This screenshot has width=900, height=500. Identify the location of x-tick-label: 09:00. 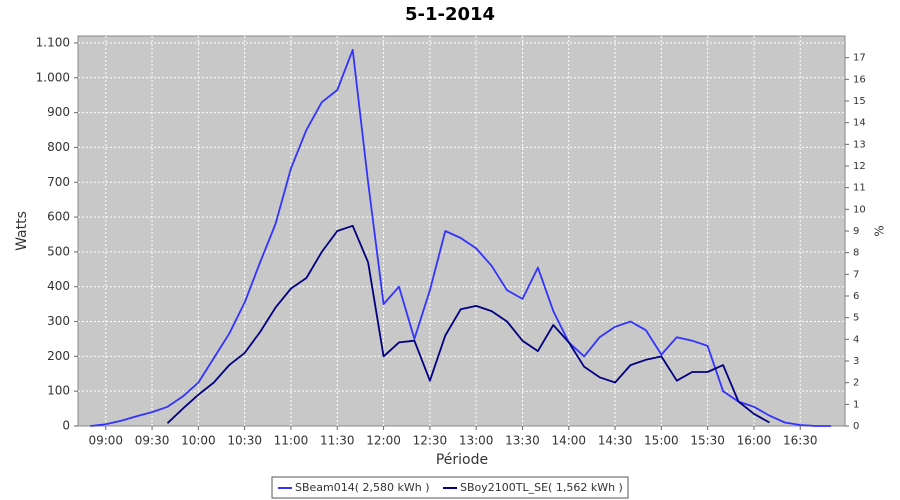
(105, 441).